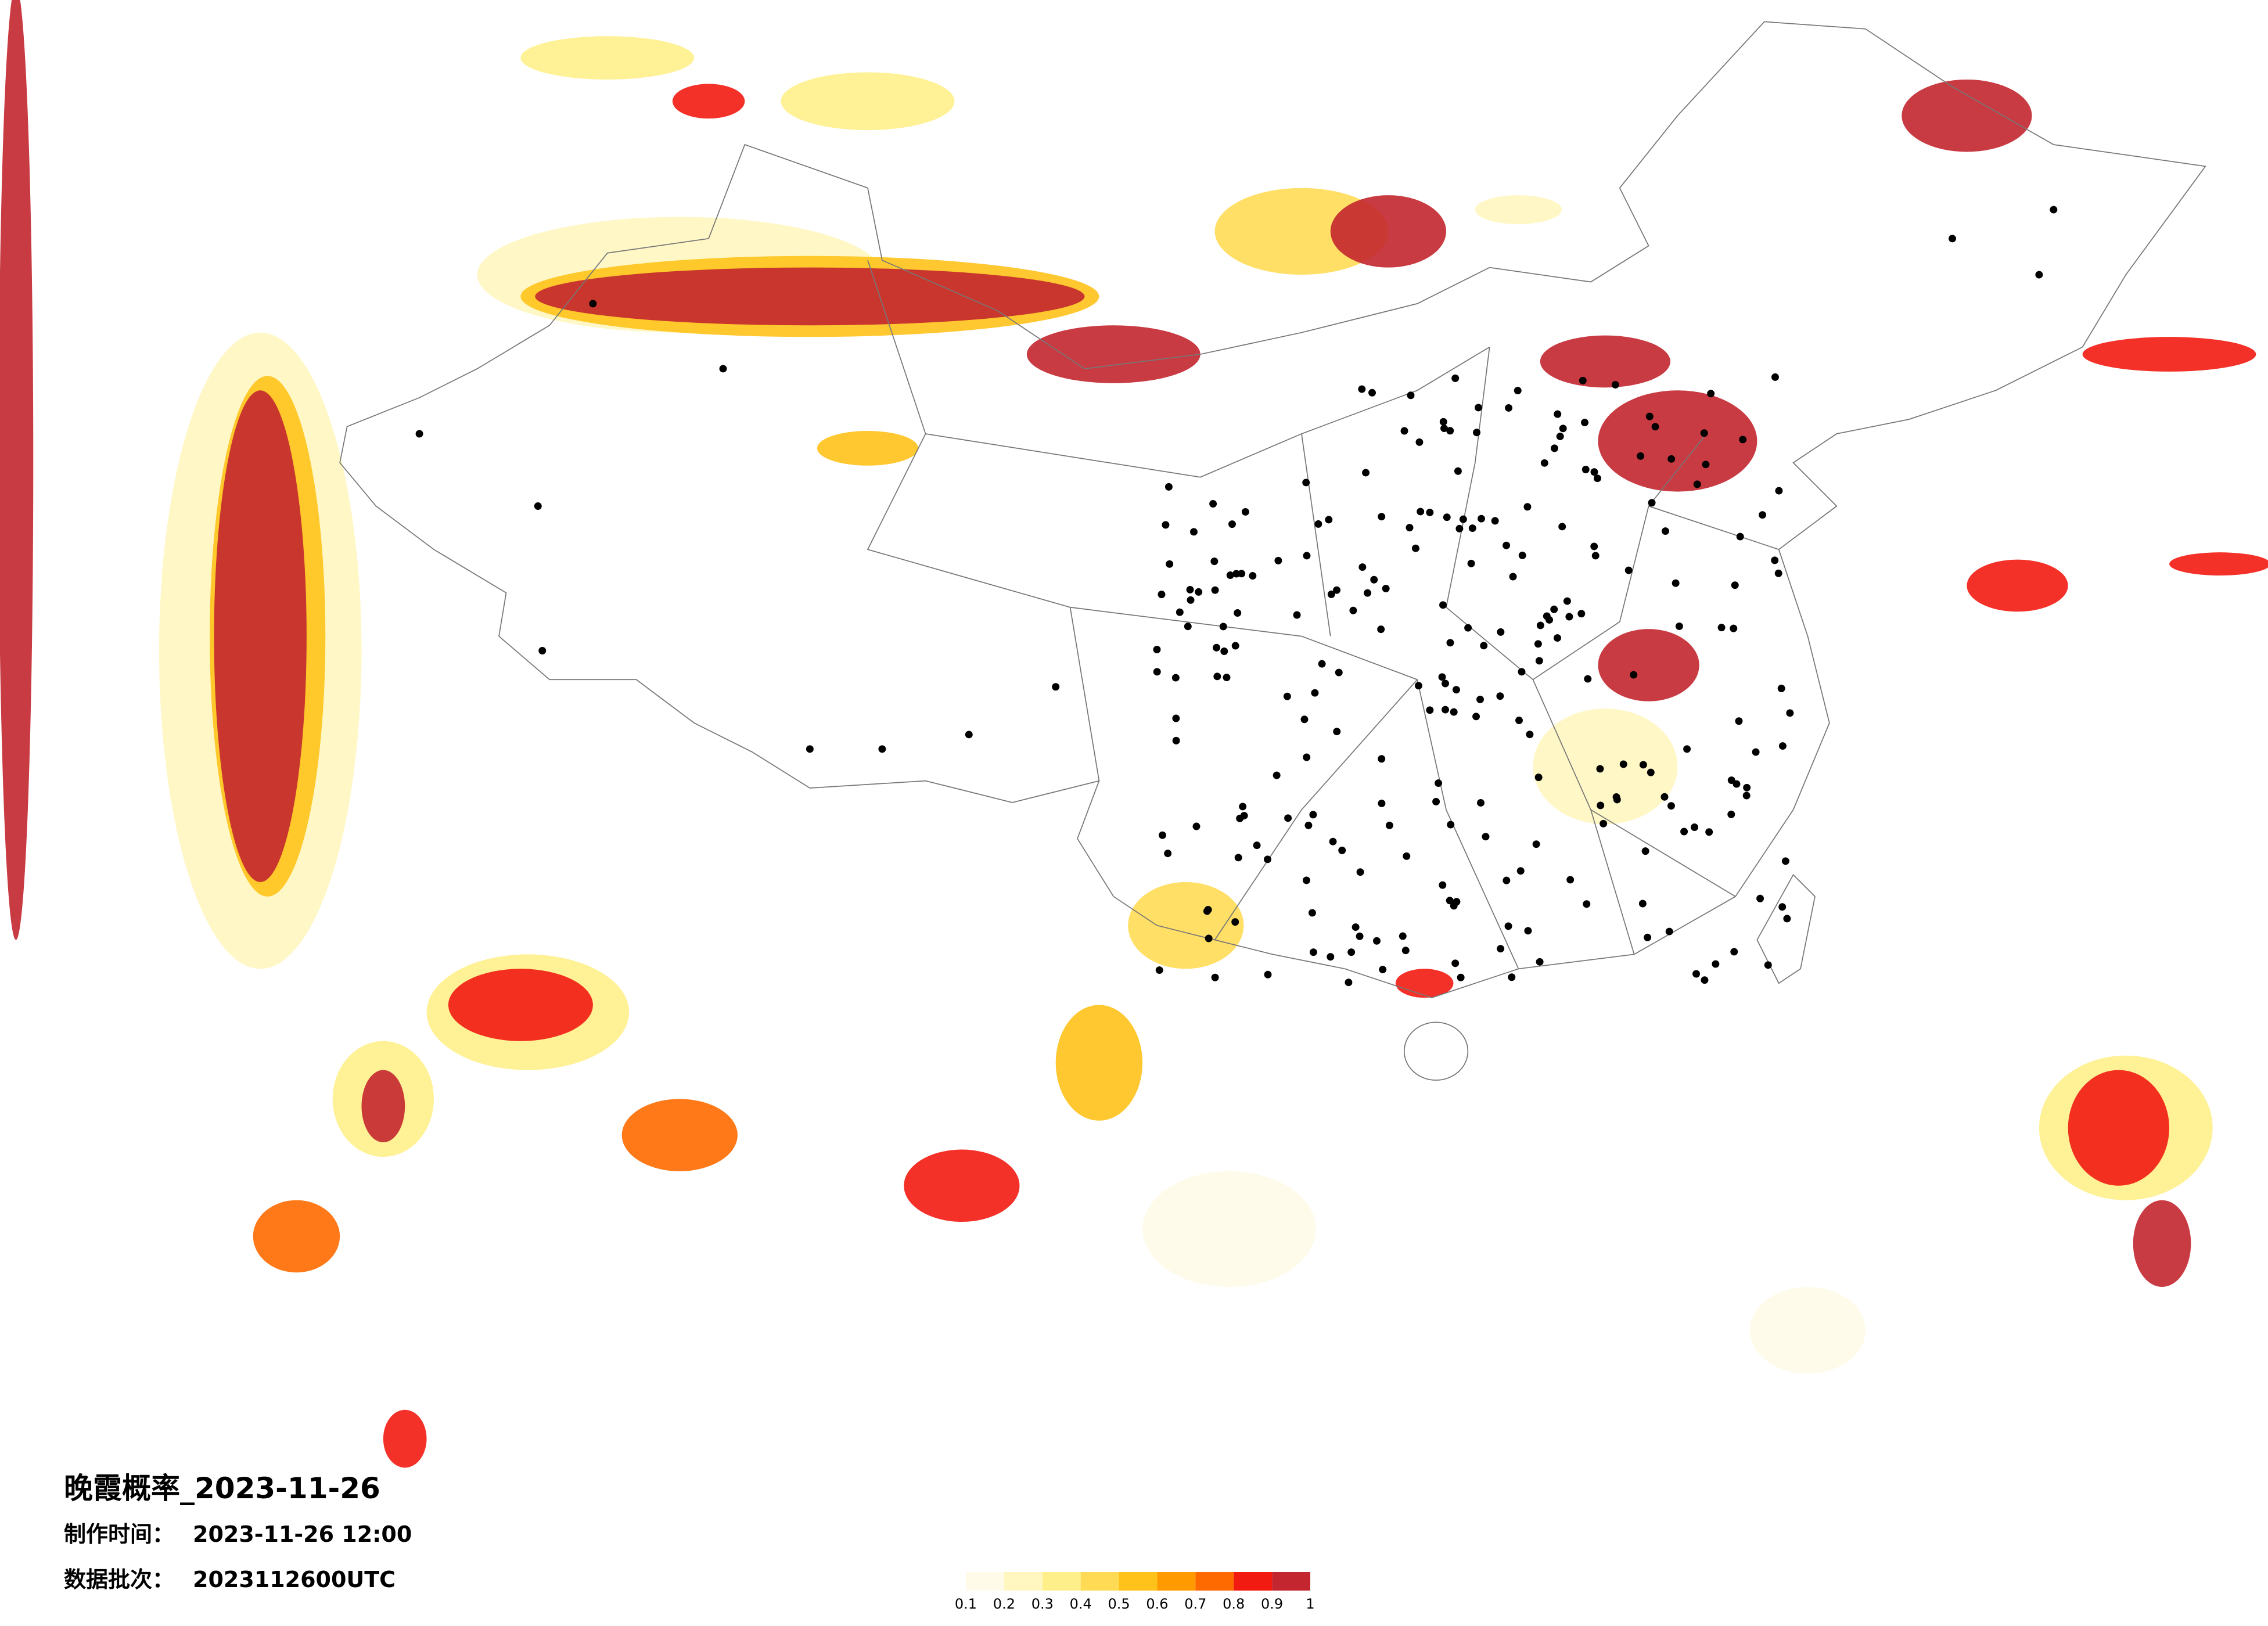 This screenshot has width=2268, height=1626. Describe the element at coordinates (119, 1534) in the screenshot. I see `info-label: 制作时间：` at that location.